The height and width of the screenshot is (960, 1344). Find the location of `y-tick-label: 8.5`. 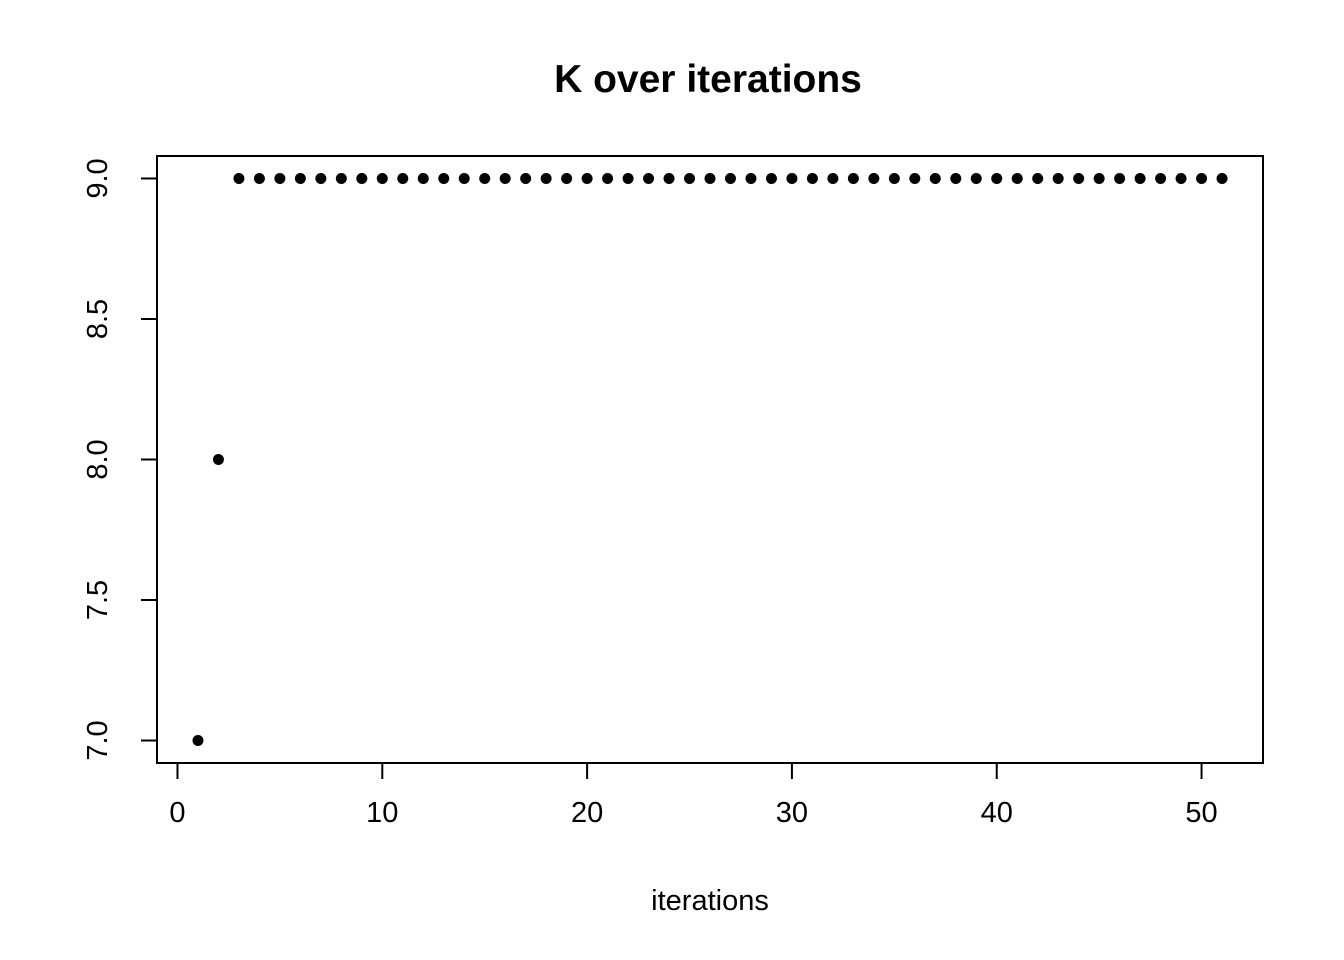

y-tick-label: 8.5 is located at coordinates (98, 319).